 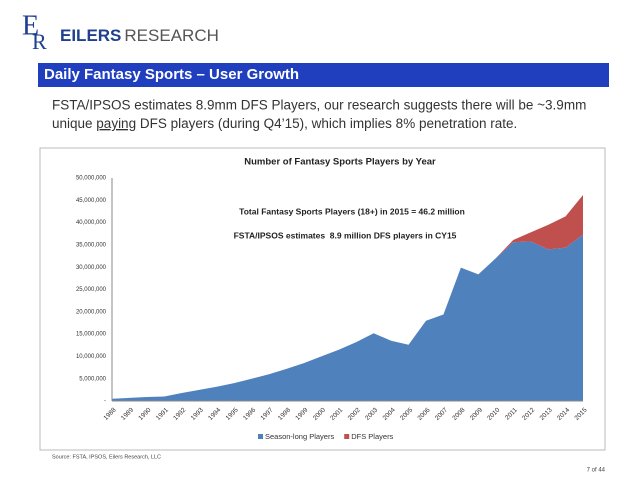 What do you see at coordinates (91, 245) in the screenshot?
I see `y-tick-label: 35,000,000` at bounding box center [91, 245].